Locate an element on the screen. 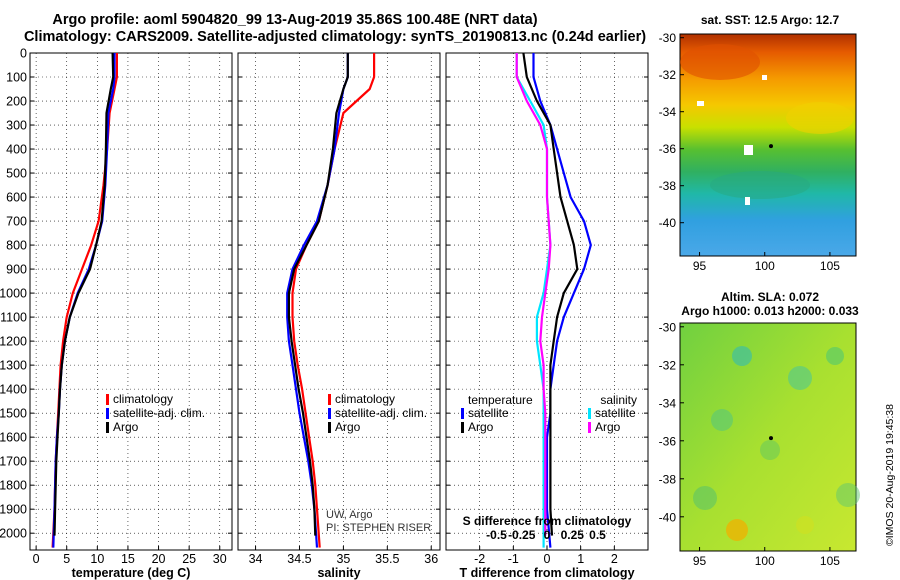  depth-tick-label: 200 is located at coordinates (16, 102).